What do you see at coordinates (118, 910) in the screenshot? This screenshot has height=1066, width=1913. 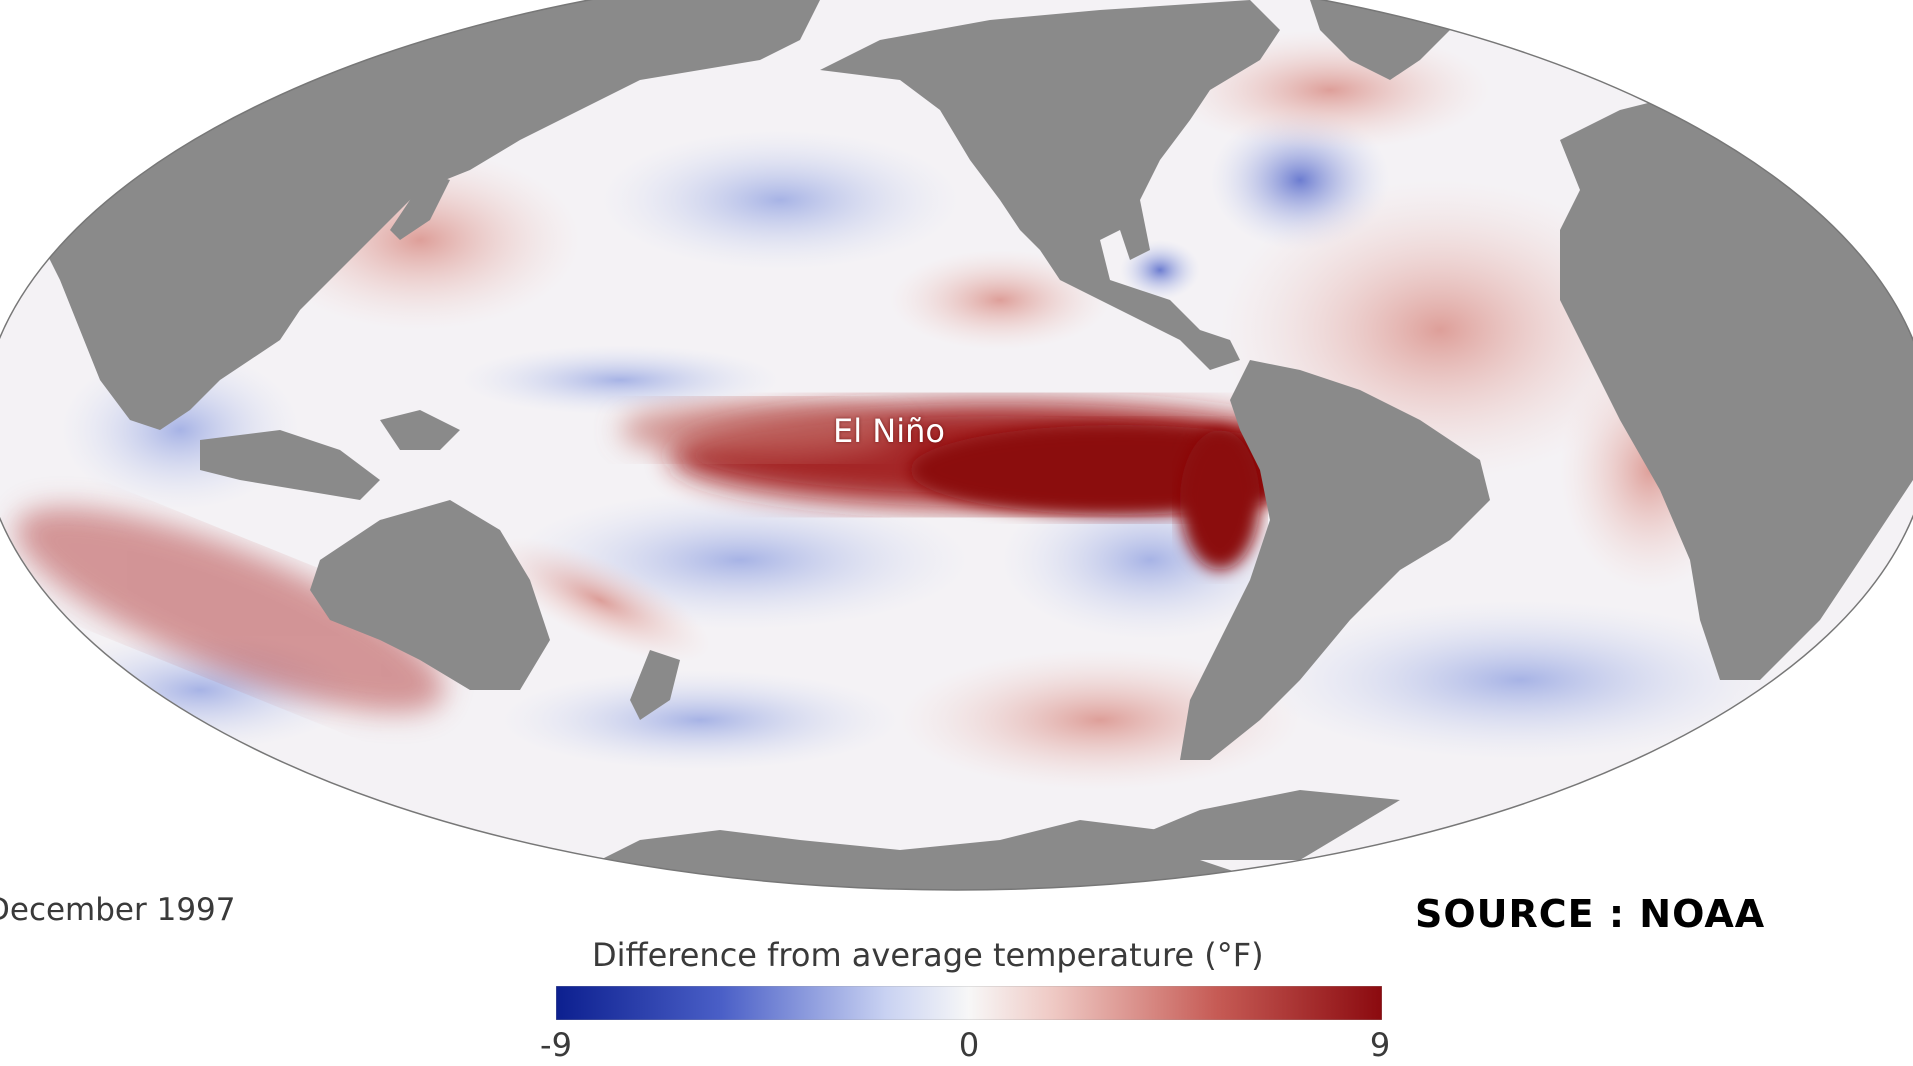 I see `date-label: December 1997` at bounding box center [118, 910].